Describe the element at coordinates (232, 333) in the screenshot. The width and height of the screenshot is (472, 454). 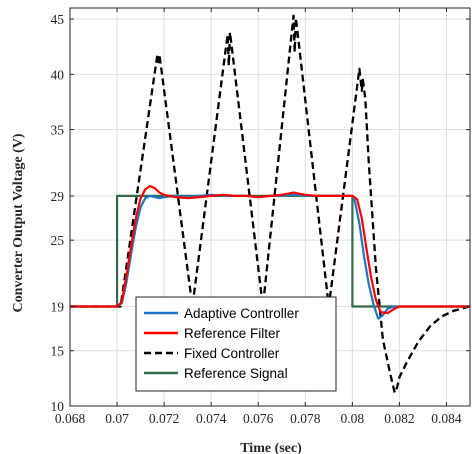
I see `legend-label: Reference Filter` at that location.